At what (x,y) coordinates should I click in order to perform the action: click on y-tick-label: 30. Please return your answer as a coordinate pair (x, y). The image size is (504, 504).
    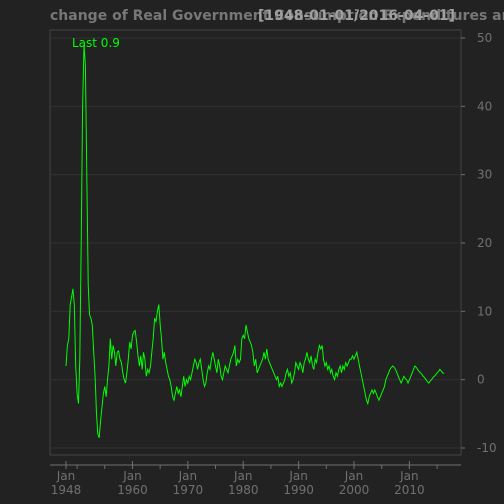
    Looking at the image, I should click on (484, 175).